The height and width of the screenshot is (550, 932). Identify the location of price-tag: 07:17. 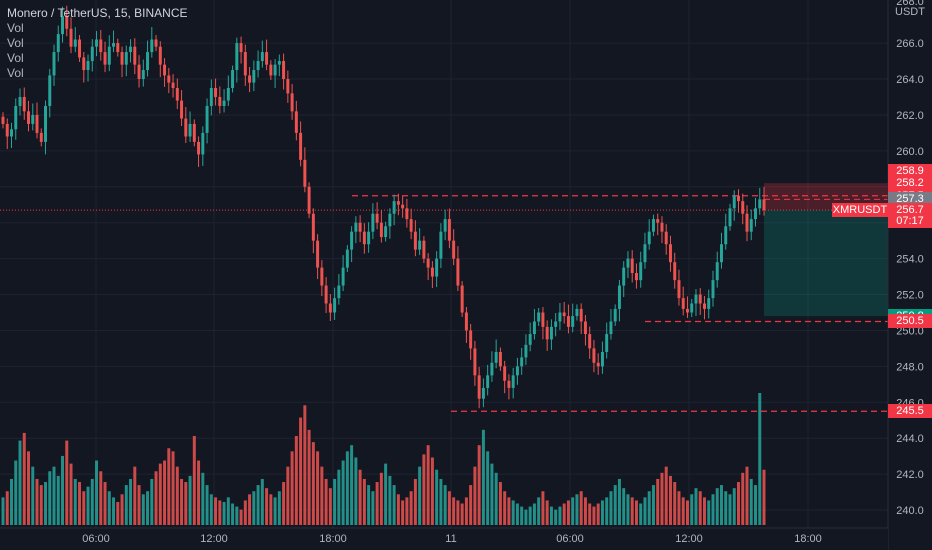
(910, 220).